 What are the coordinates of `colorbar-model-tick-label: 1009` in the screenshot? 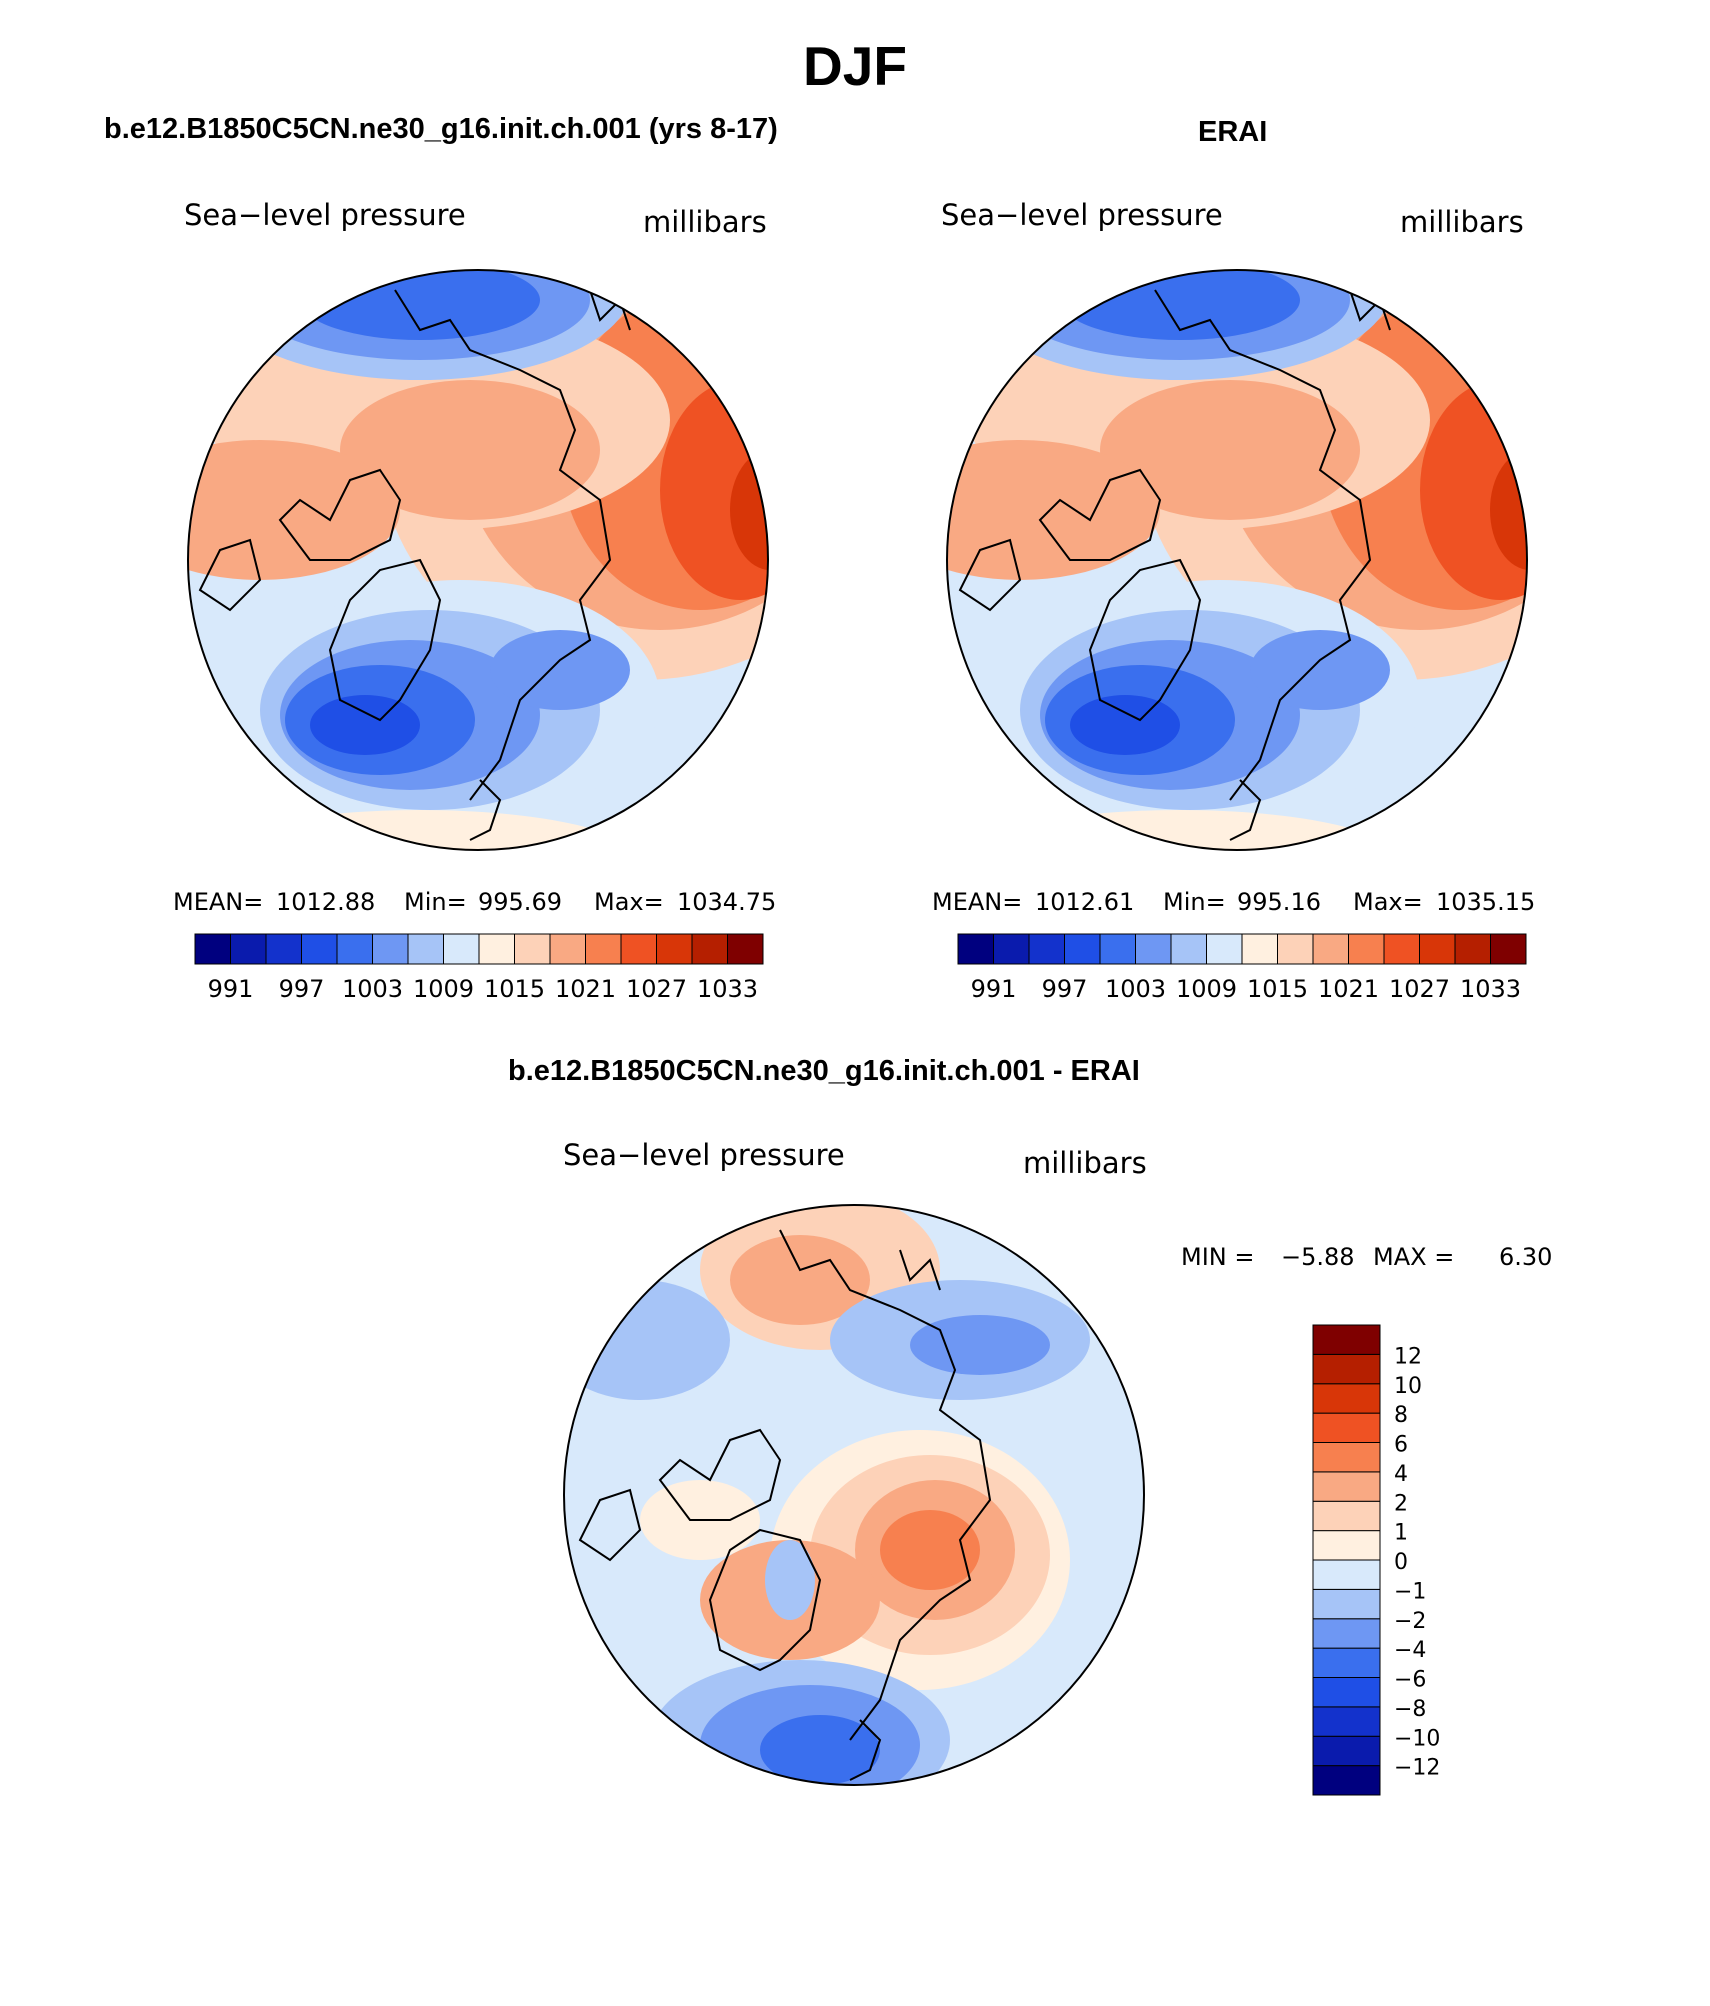 It's located at (443, 989).